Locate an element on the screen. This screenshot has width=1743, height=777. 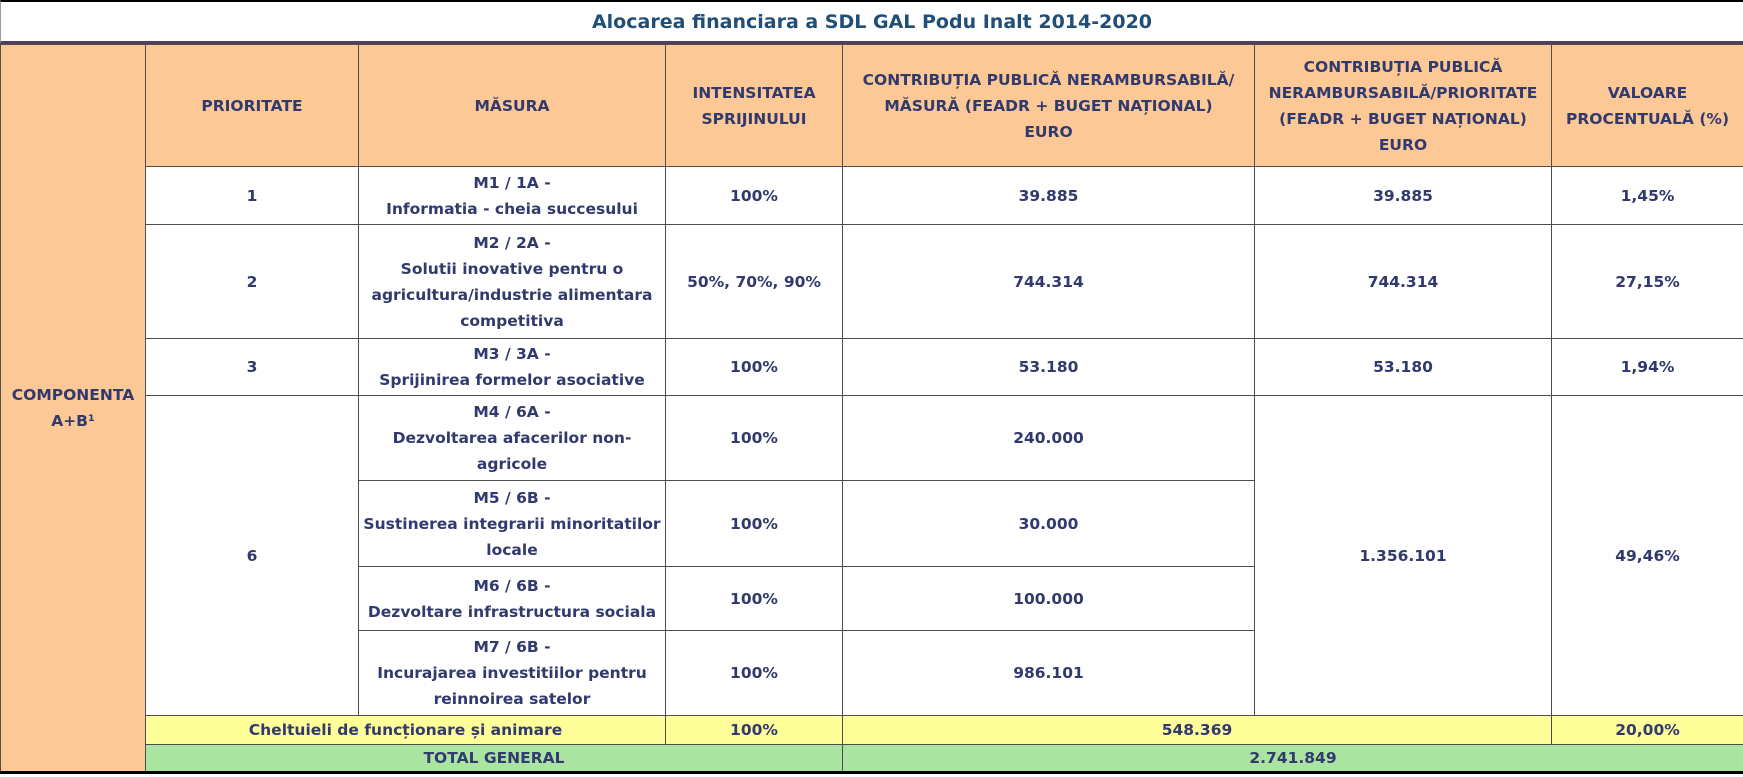
header-prioritate: PRIORITATE is located at coordinates (252, 105).